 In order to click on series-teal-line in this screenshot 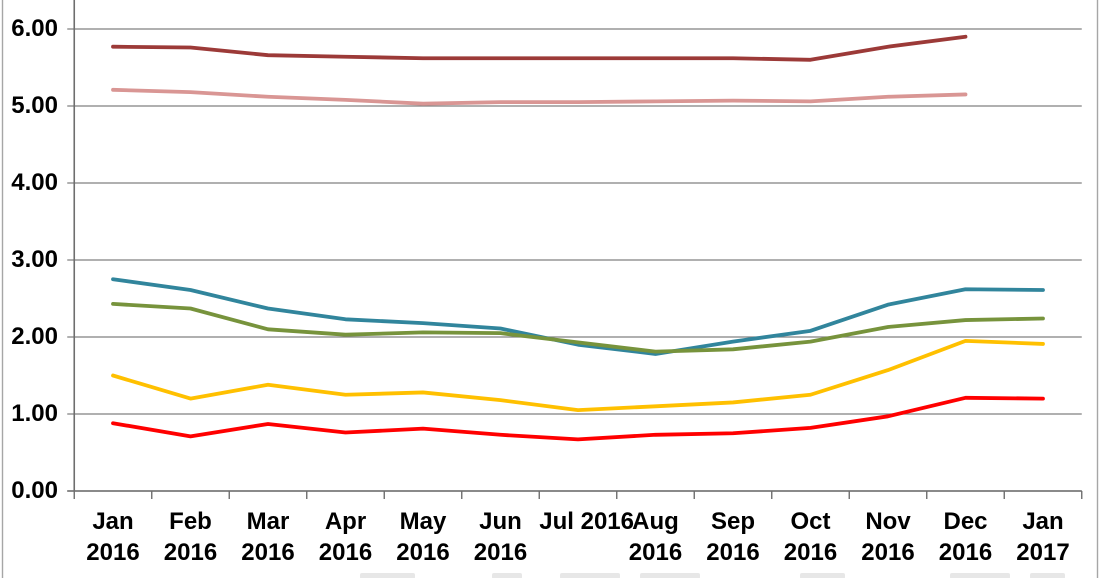, I will do `click(578, 316)`.